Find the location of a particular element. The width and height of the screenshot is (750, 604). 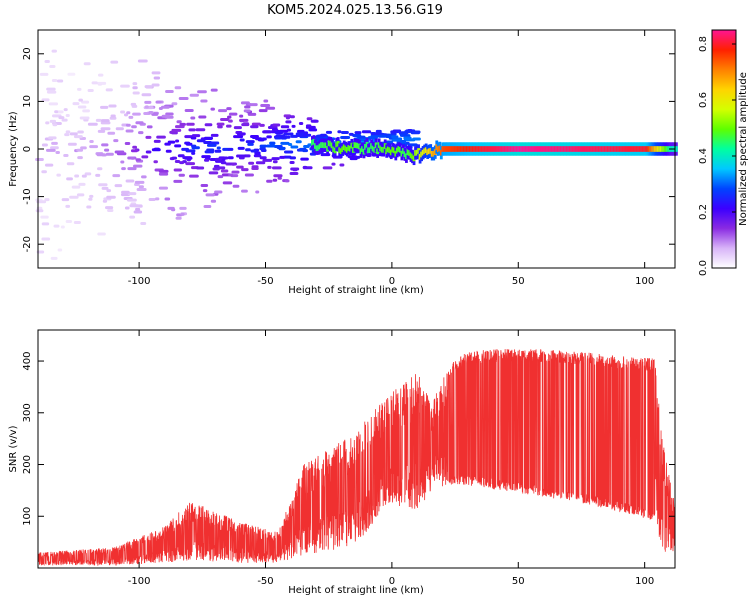

snr-x-tick-label: 0 is located at coordinates (392, 581).